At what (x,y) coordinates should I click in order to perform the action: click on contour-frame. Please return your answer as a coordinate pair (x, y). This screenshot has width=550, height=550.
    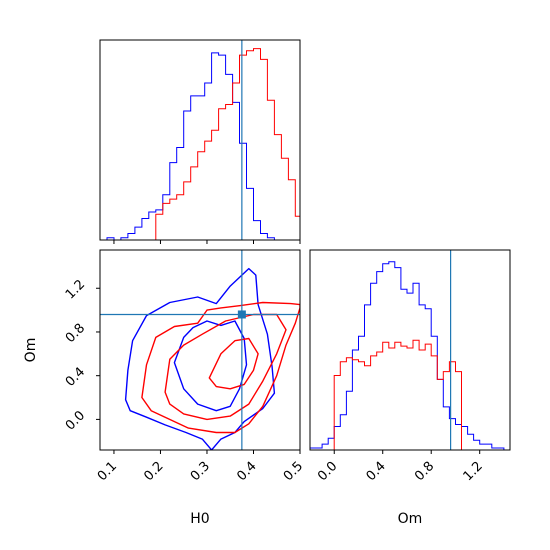
    Looking at the image, I should click on (200, 350).